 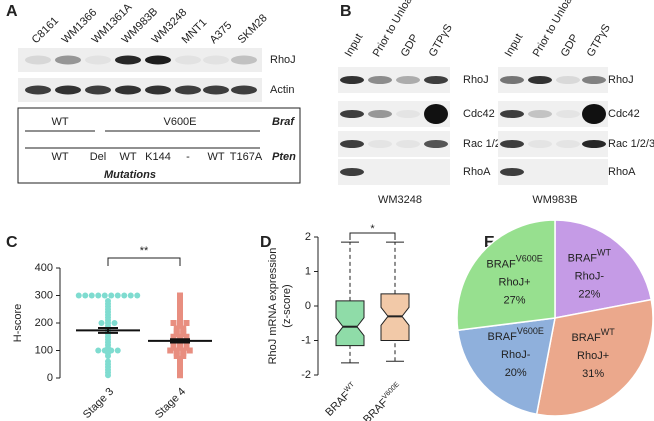 What do you see at coordinates (44, 350) in the screenshot?
I see `y-tick-label: 100` at bounding box center [44, 350].